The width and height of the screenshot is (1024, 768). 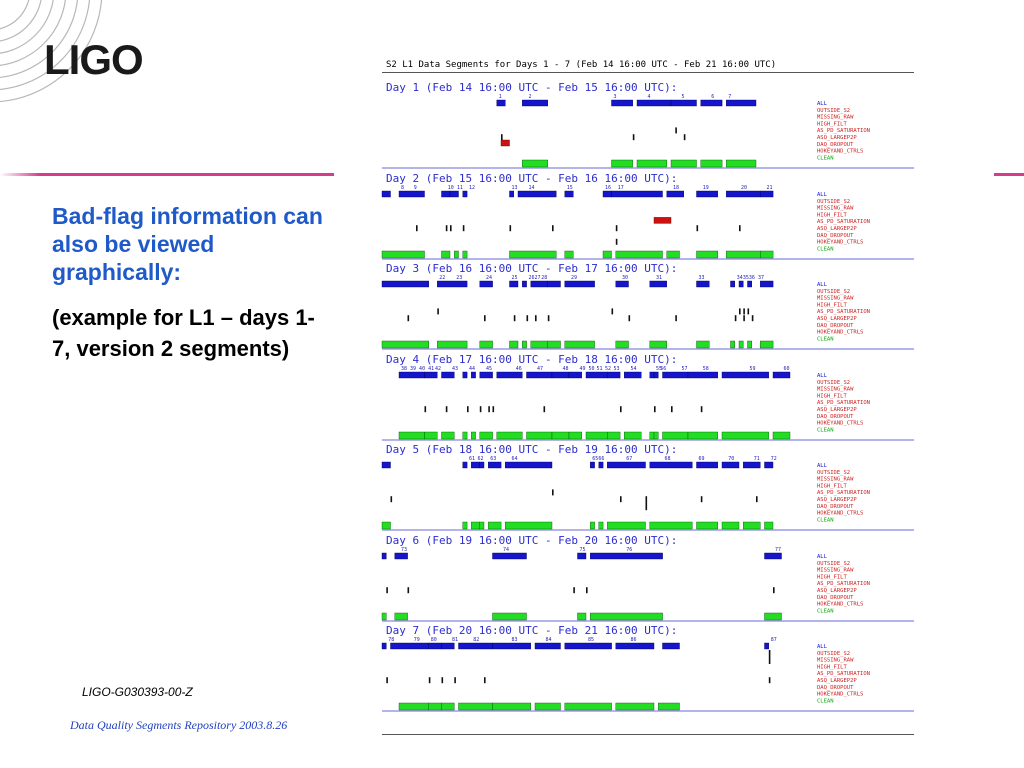 What do you see at coordinates (835, 208) in the screenshot?
I see `flag-label: MISSING_RAW` at bounding box center [835, 208].